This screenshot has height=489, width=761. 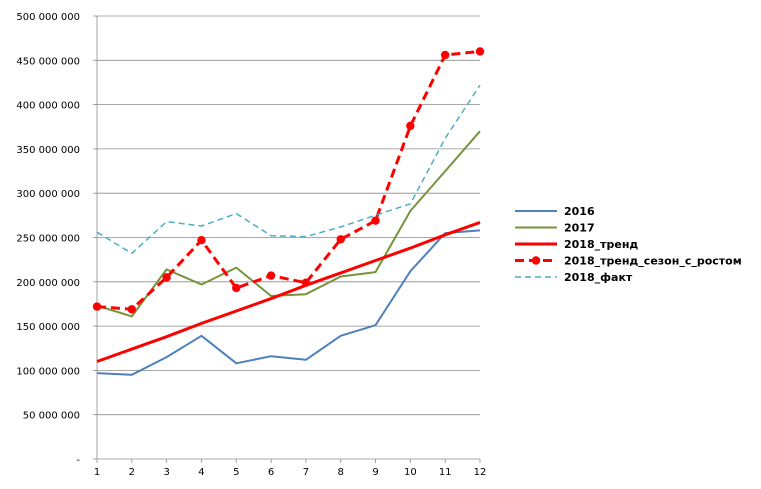 I want to click on y-tick-label: 150 000 000, so click(x=48, y=327).